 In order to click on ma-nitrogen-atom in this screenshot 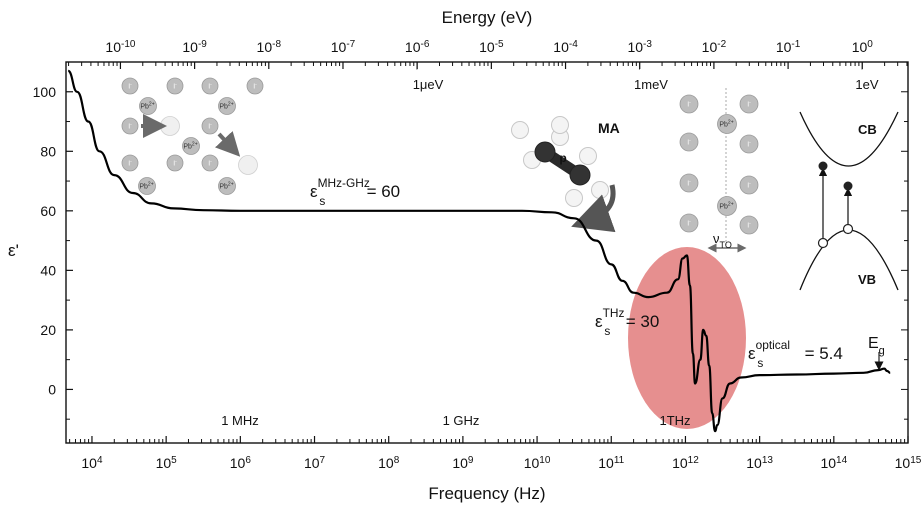, I will do `click(580, 175)`.